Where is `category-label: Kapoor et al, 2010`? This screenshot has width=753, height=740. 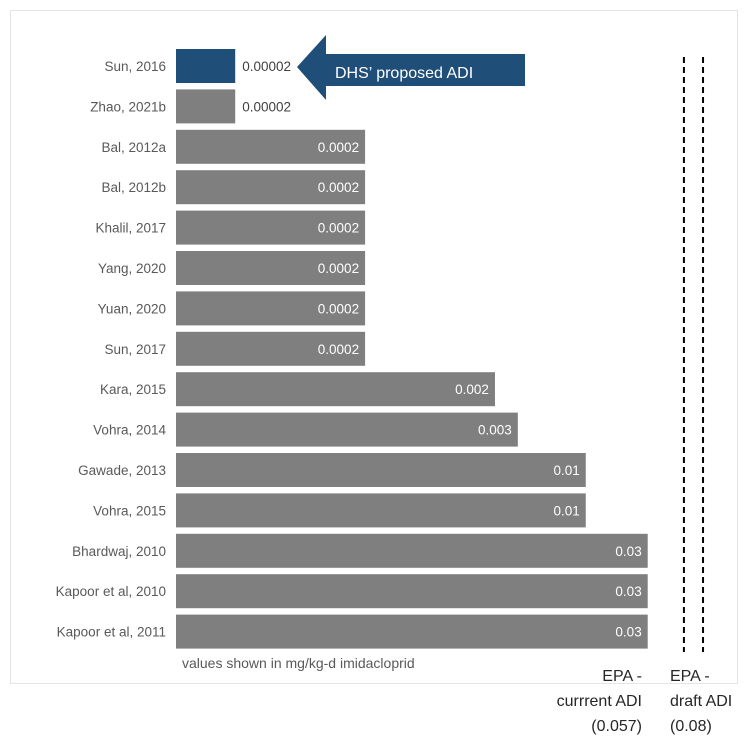
category-label: Kapoor et al, 2010 is located at coordinates (111, 591).